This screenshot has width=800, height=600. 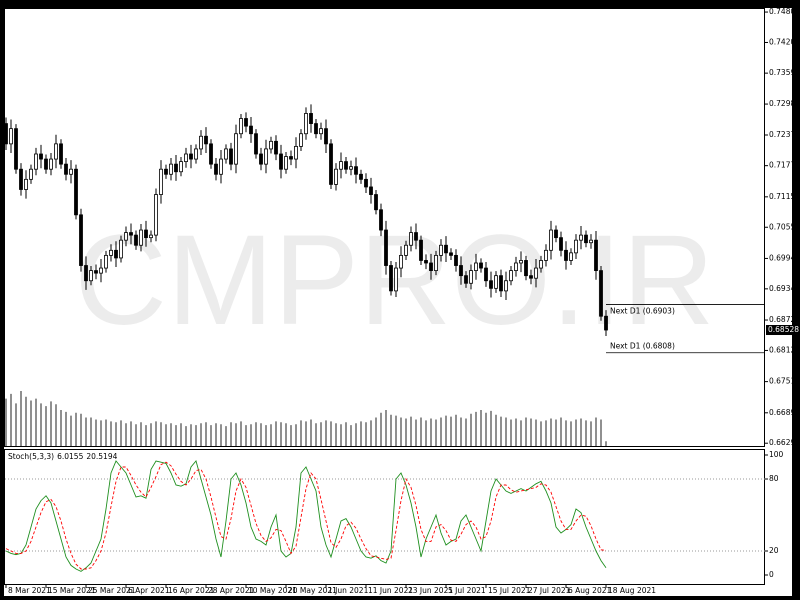 What do you see at coordinates (101, 456) in the screenshot?
I see `indicator-value: 20.5194` at bounding box center [101, 456].